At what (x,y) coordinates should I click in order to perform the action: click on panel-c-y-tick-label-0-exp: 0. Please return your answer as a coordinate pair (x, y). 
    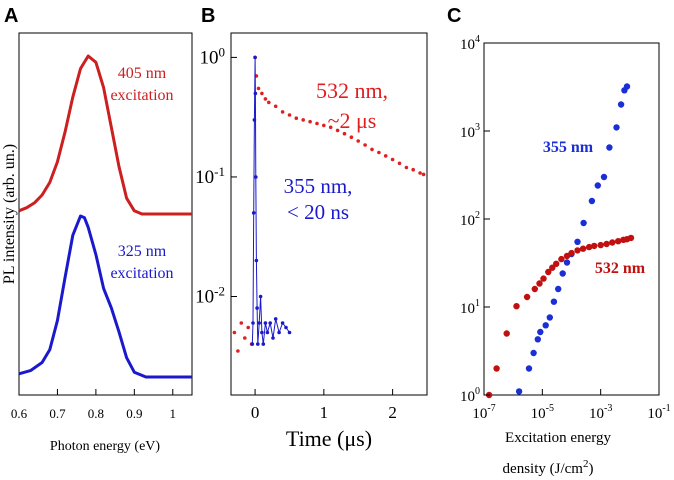
    Looking at the image, I should click on (477, 391).